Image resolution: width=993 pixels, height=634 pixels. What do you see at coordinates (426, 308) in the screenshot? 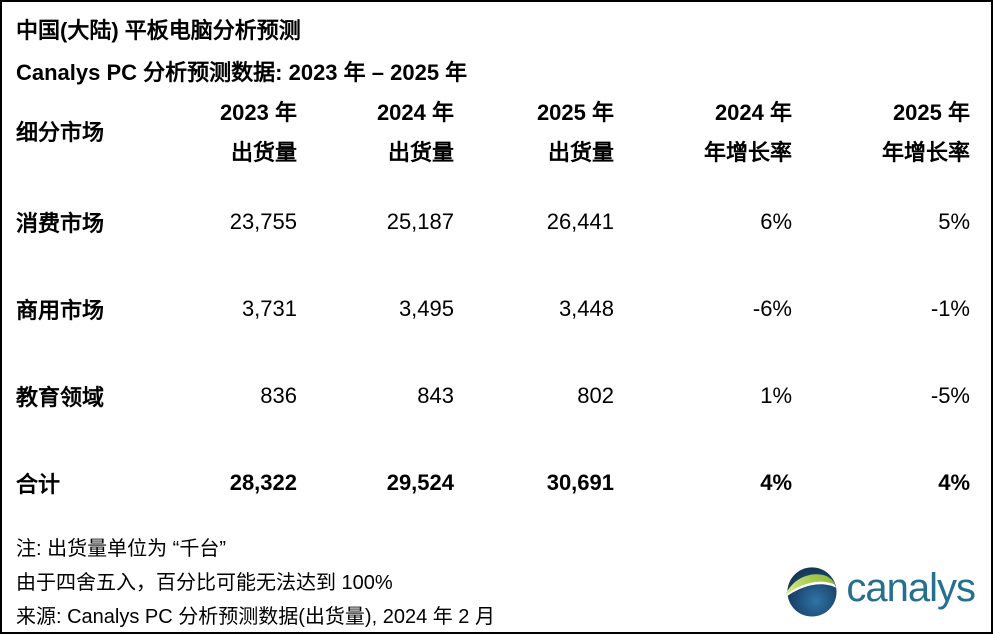
I see `cell-value: 3,495` at bounding box center [426, 308].